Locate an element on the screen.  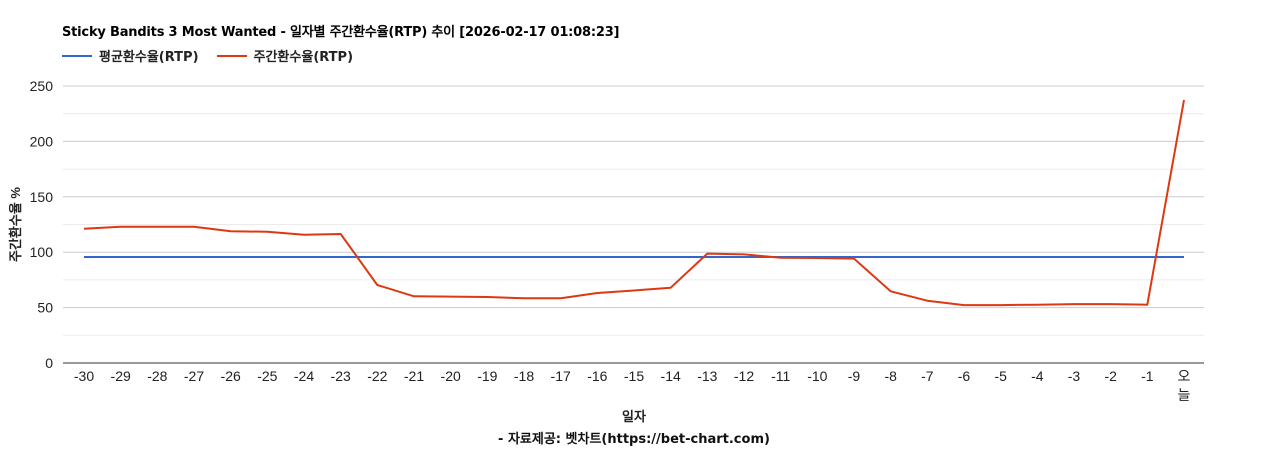
x-tick-label: -8 is located at coordinates (890, 376).